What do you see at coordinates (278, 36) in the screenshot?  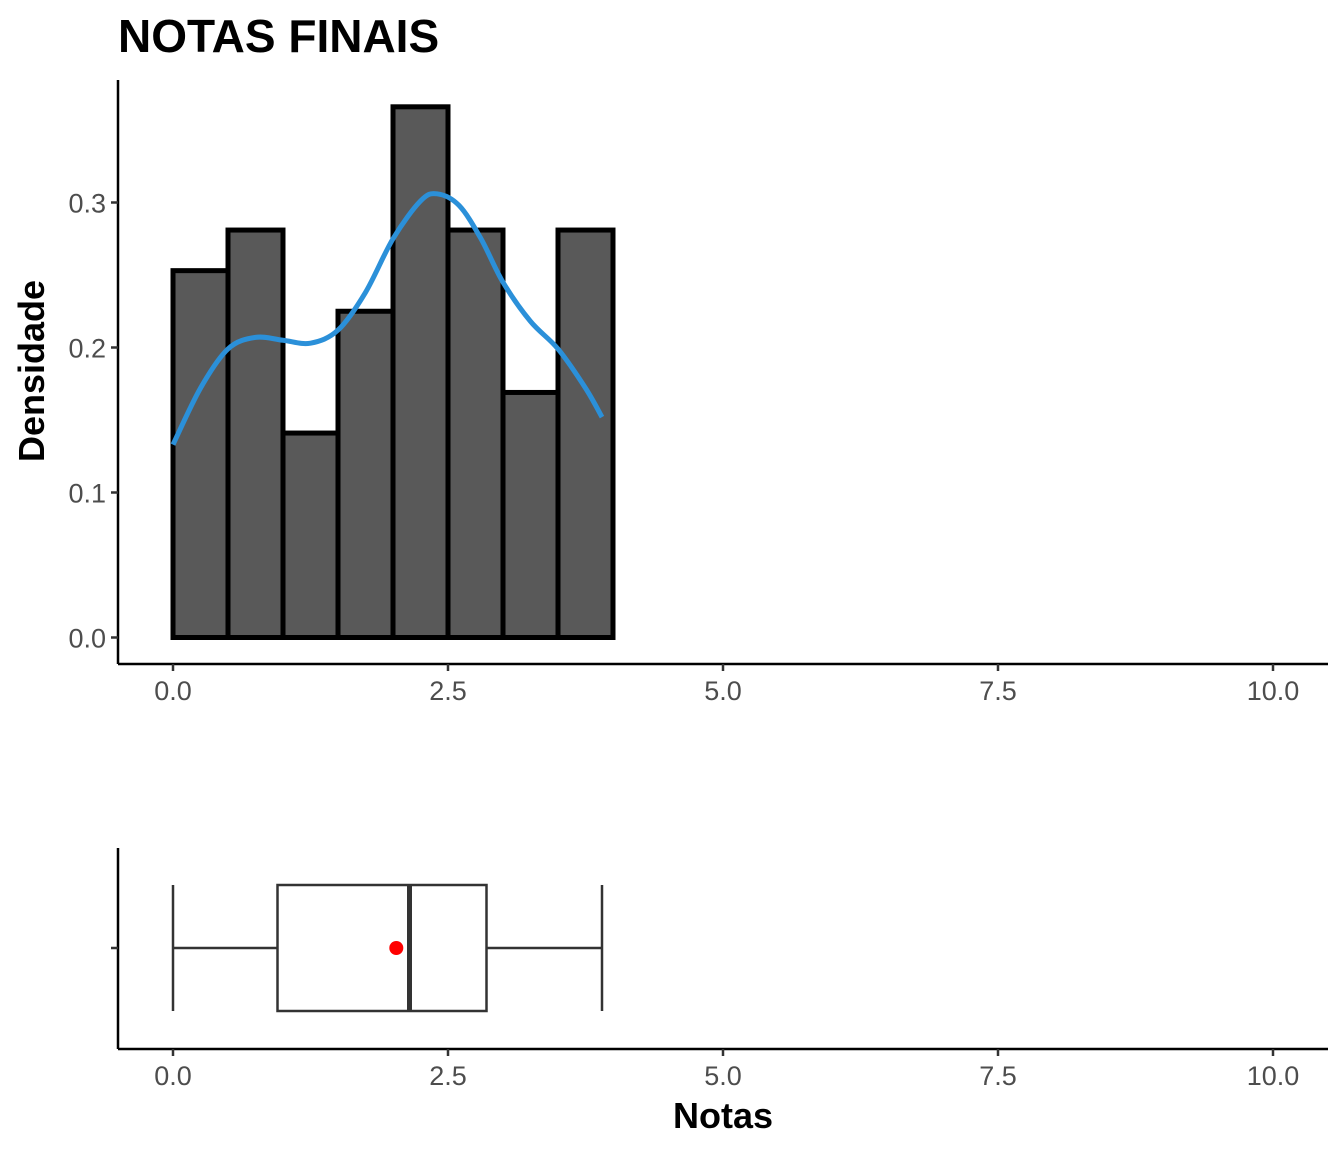 I see `chart-title: NOTAS FINAIS` at bounding box center [278, 36].